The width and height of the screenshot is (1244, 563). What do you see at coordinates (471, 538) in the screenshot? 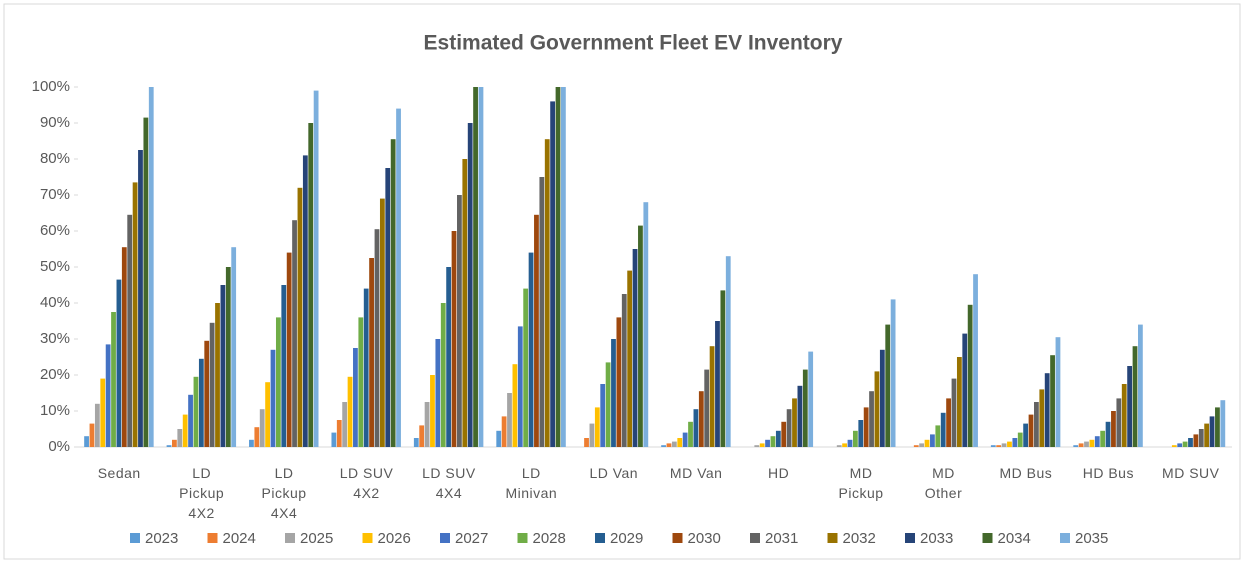
I see `legend-label: 2027` at bounding box center [471, 538].